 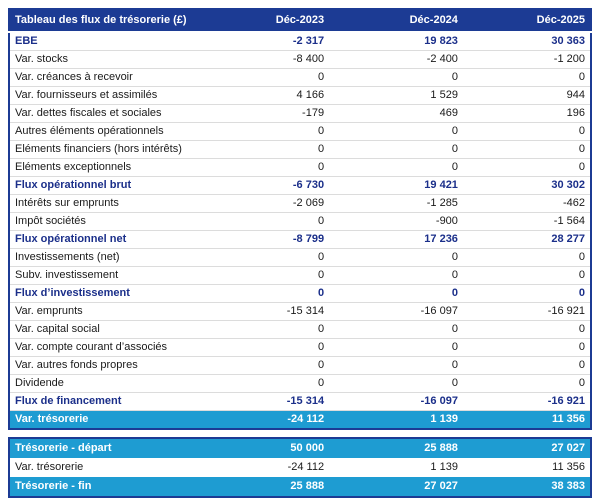 What do you see at coordinates (300, 347) in the screenshot?
I see `table-row: Var. compte courant d’associés 0 0 0` at bounding box center [300, 347].